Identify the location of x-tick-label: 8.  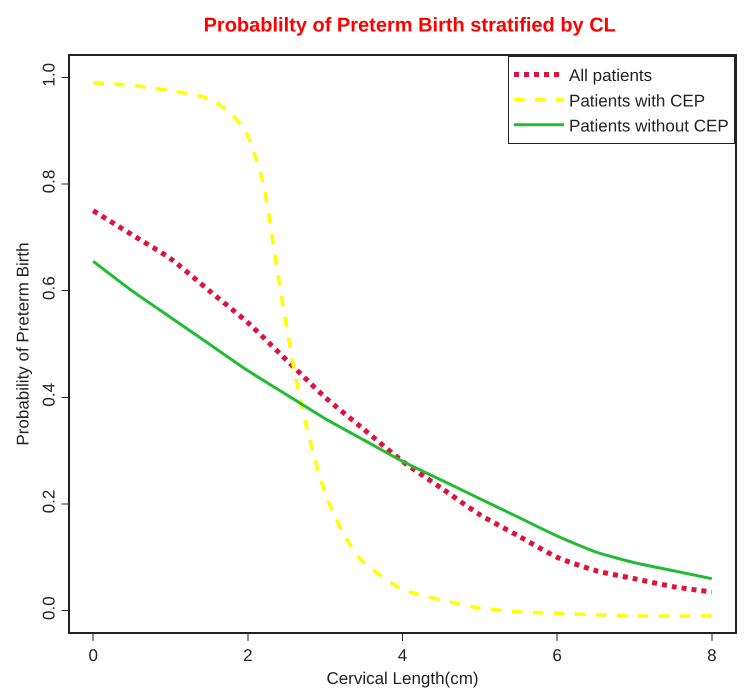
(712, 656).